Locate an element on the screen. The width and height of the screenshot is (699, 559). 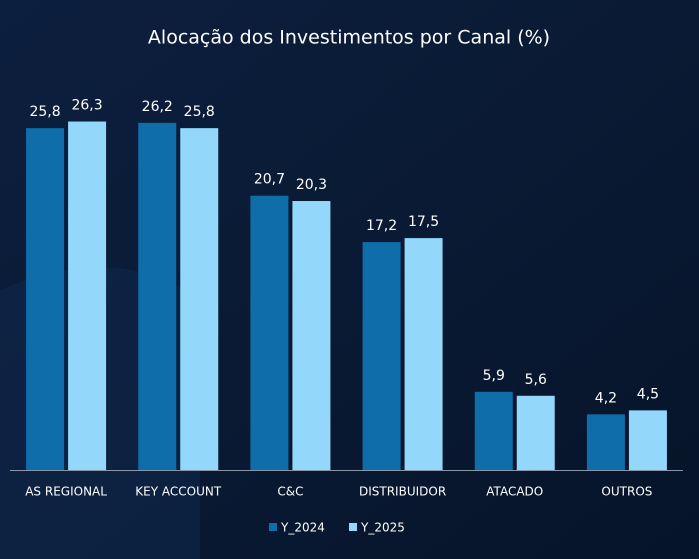
x-tick-label: KEY ACCOUNT is located at coordinates (178, 492).